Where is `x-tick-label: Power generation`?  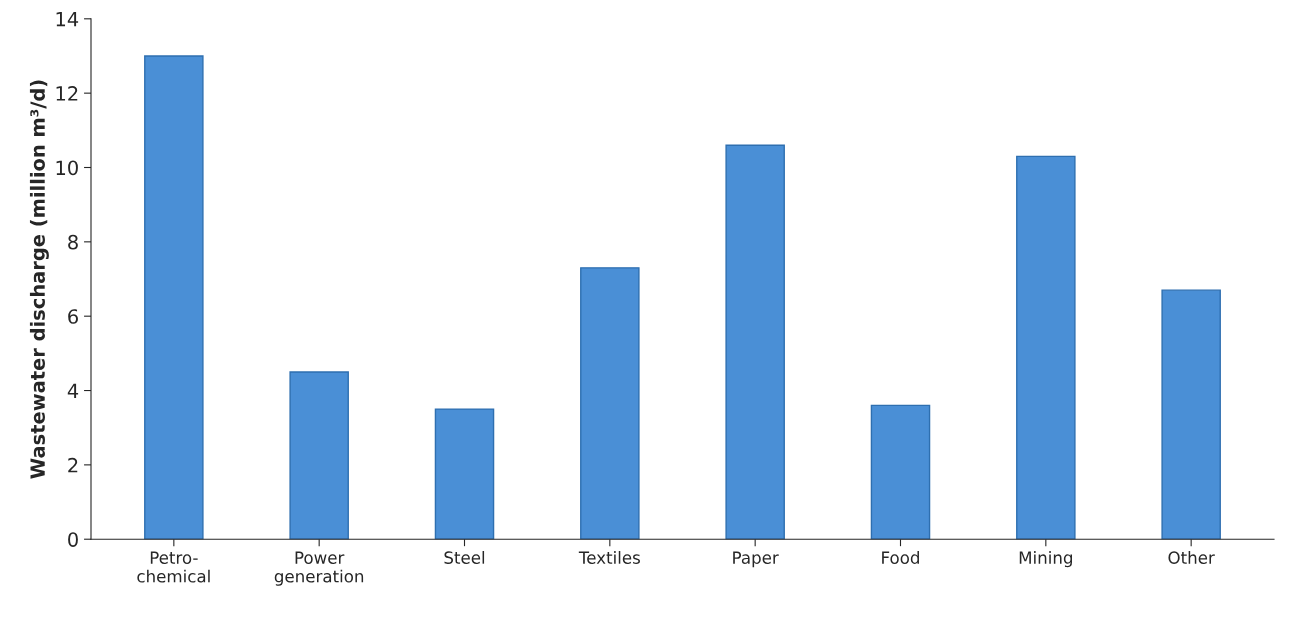
x-tick-label: Power generation is located at coordinates (319, 568).